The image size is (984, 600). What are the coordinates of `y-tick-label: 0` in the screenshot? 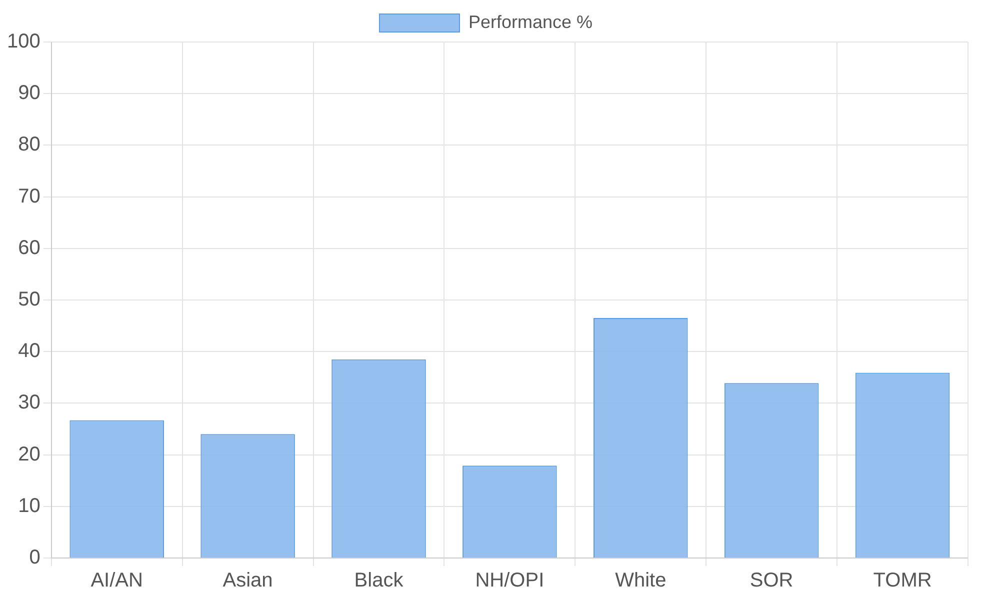 It's located at (34, 557).